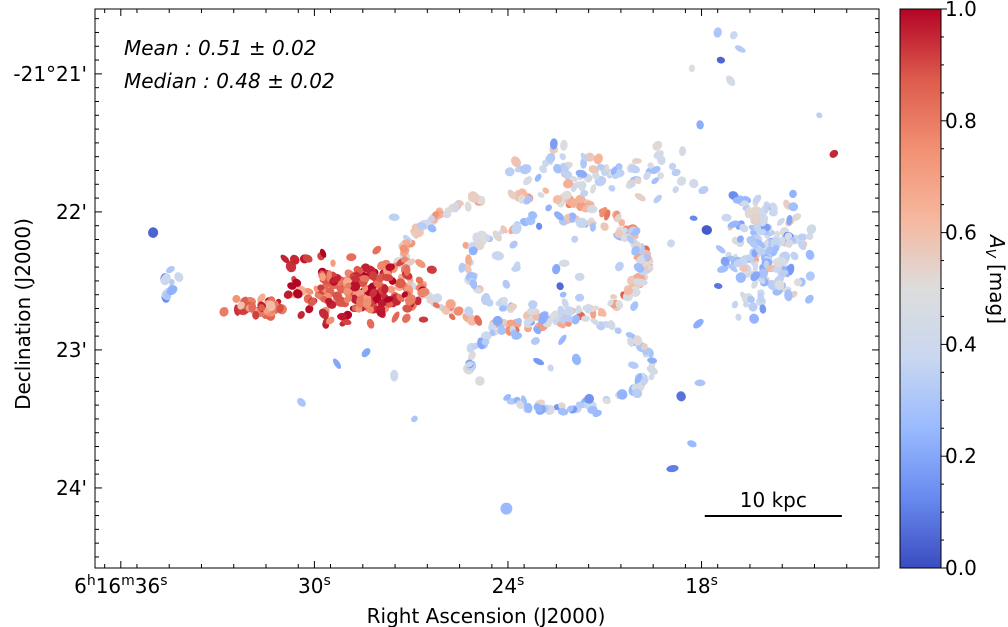 This screenshot has height=627, width=1008. What do you see at coordinates (701, 585) in the screenshot?
I see `x-tick-label: 18s` at bounding box center [701, 585].